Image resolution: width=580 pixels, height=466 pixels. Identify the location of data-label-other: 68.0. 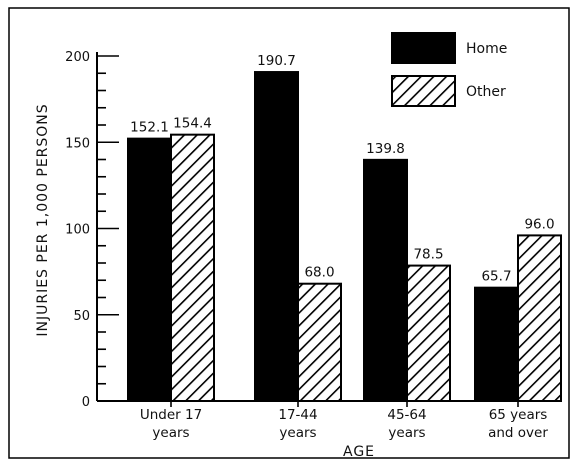
(319, 273).